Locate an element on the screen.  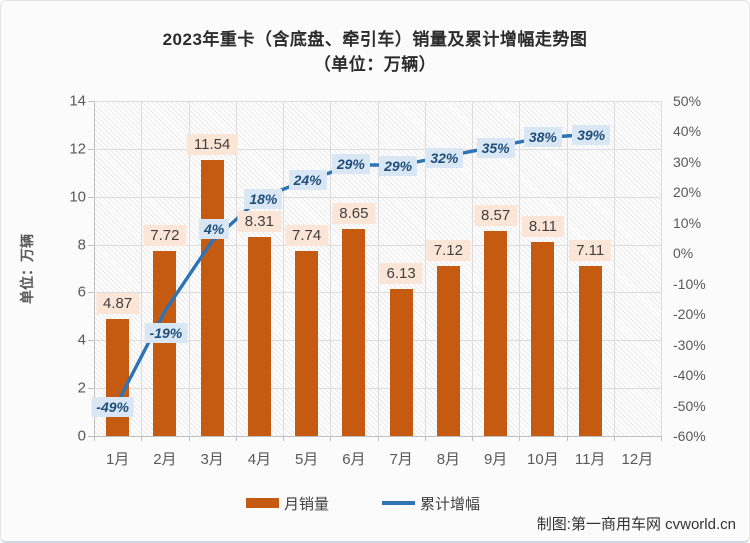
y-right-tick-label: 30% is located at coordinates (687, 161).